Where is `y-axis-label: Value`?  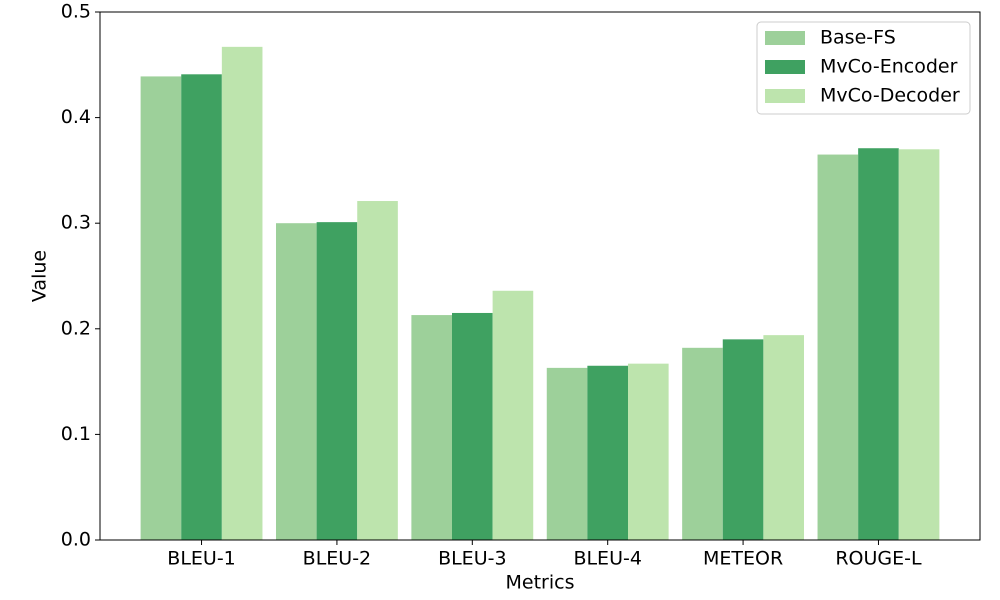 y-axis-label: Value is located at coordinates (40, 276).